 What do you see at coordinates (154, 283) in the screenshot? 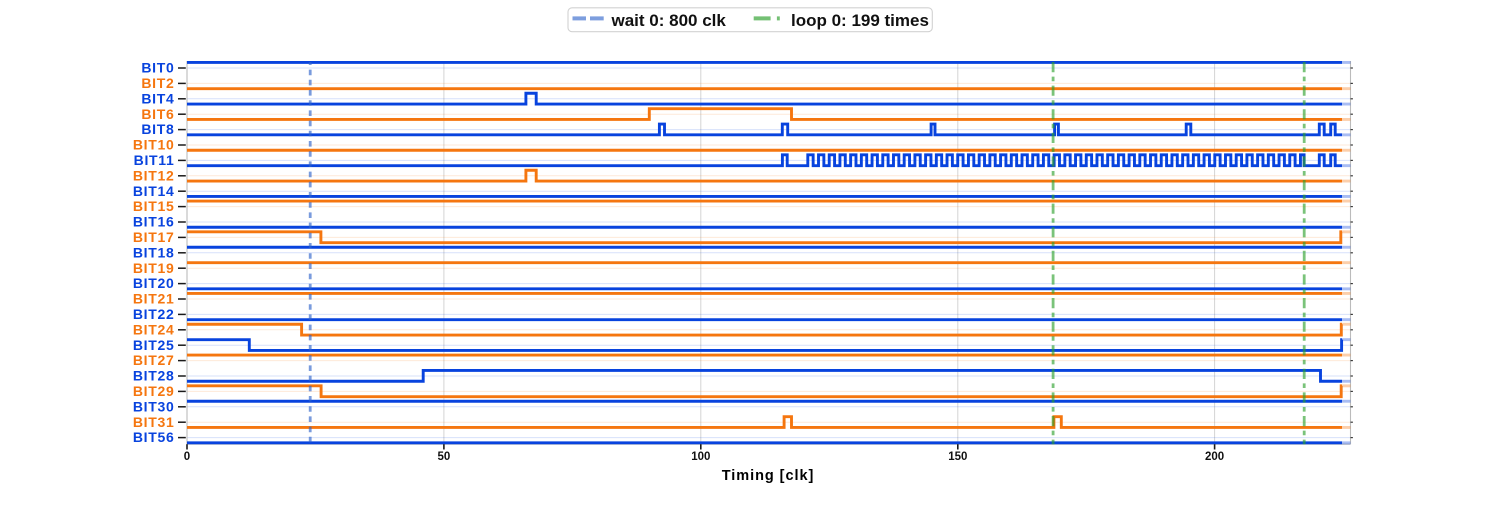
I see `svg-text: BIT20` at bounding box center [154, 283].